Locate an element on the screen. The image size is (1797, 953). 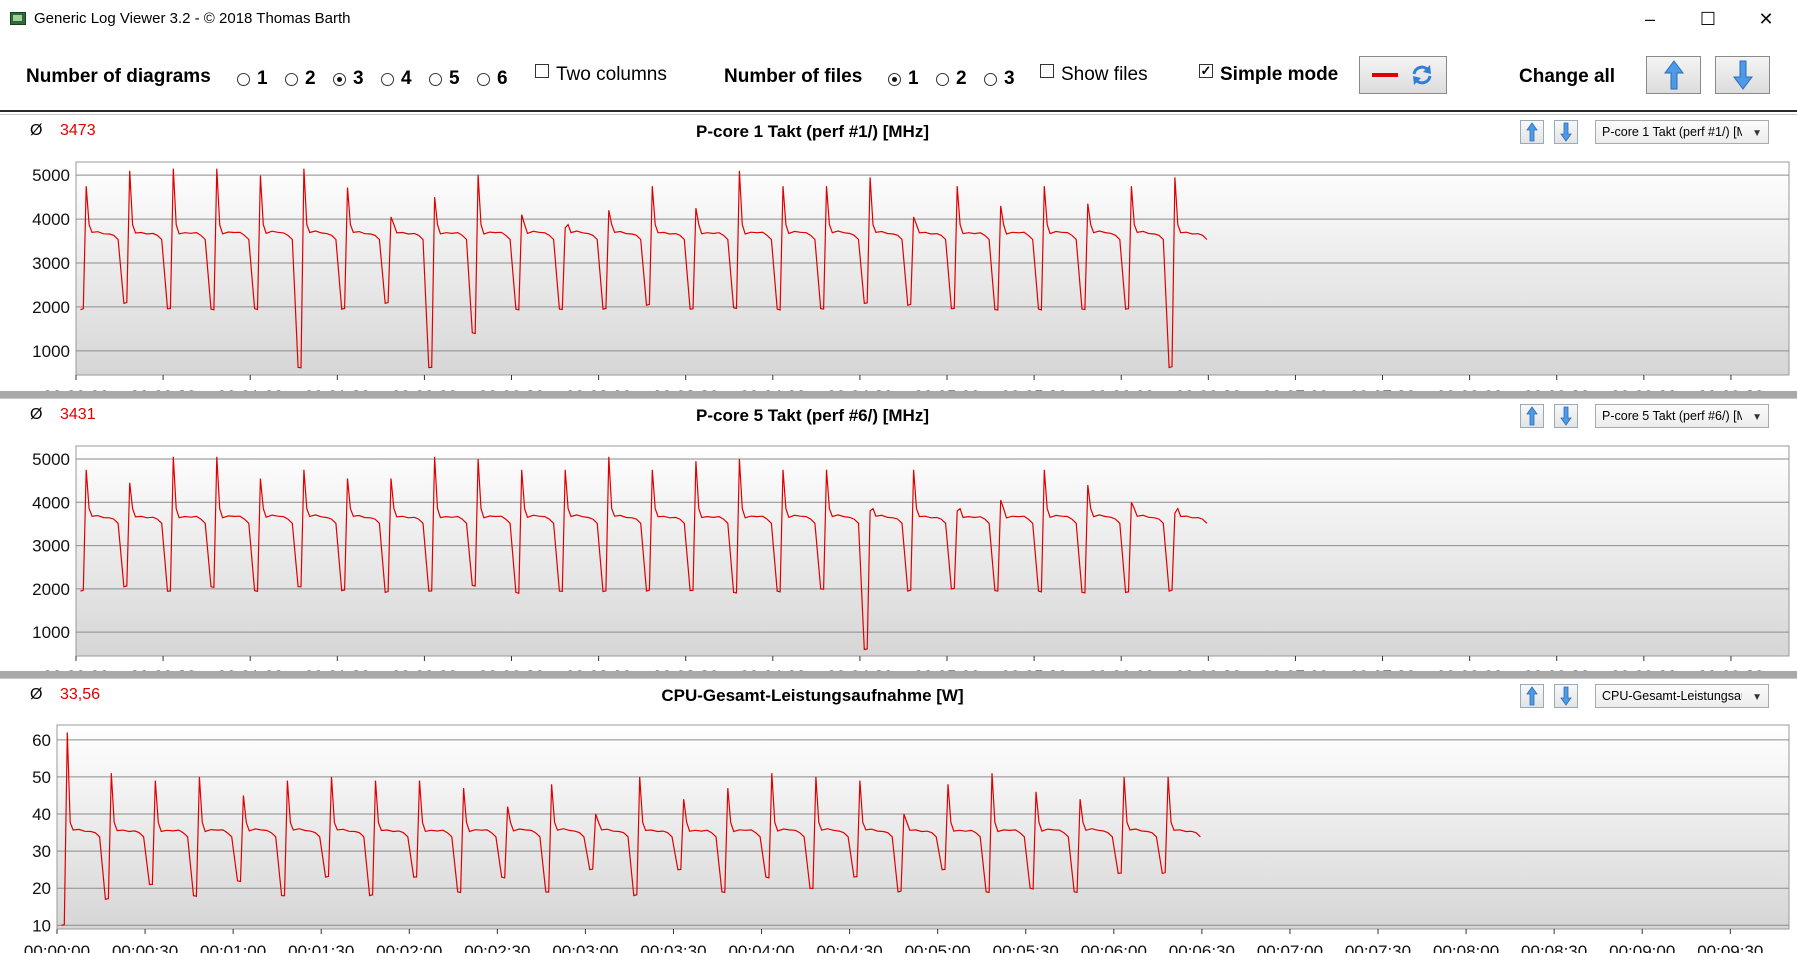
diagram-title: P-core 5 Takt (perf #6/) [MHz] is located at coordinates (812, 415).